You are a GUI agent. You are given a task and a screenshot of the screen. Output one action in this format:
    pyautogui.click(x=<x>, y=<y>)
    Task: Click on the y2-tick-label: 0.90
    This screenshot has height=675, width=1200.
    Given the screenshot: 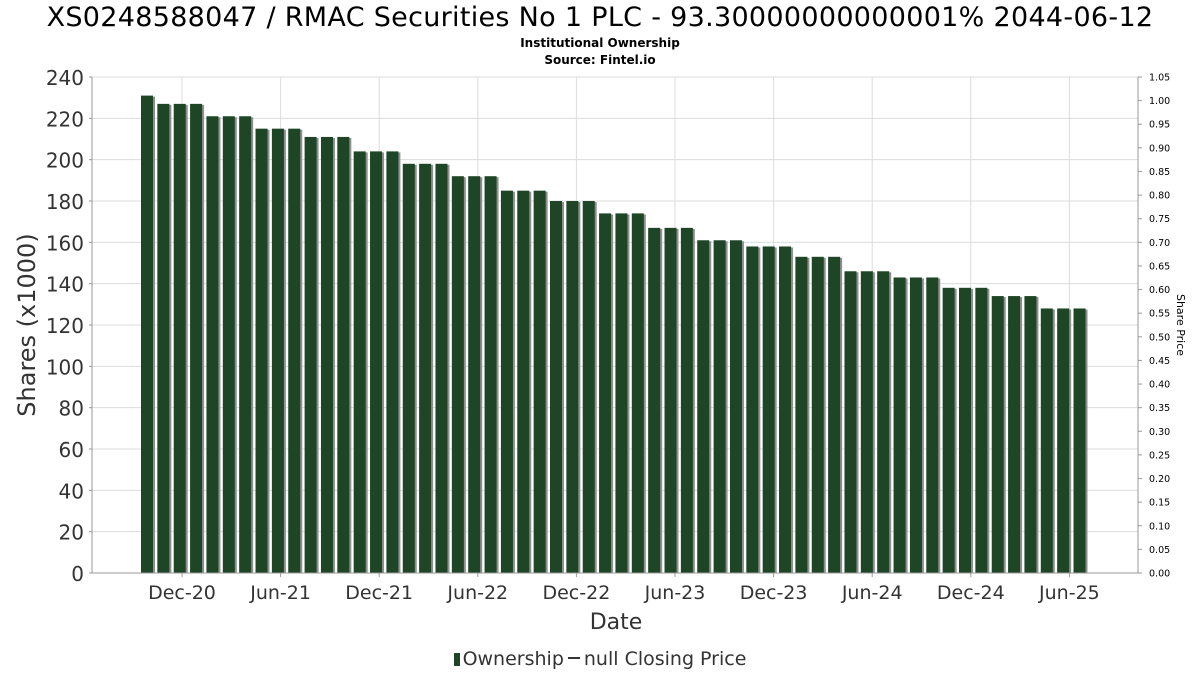 What is the action you would take?
    pyautogui.click(x=1159, y=148)
    